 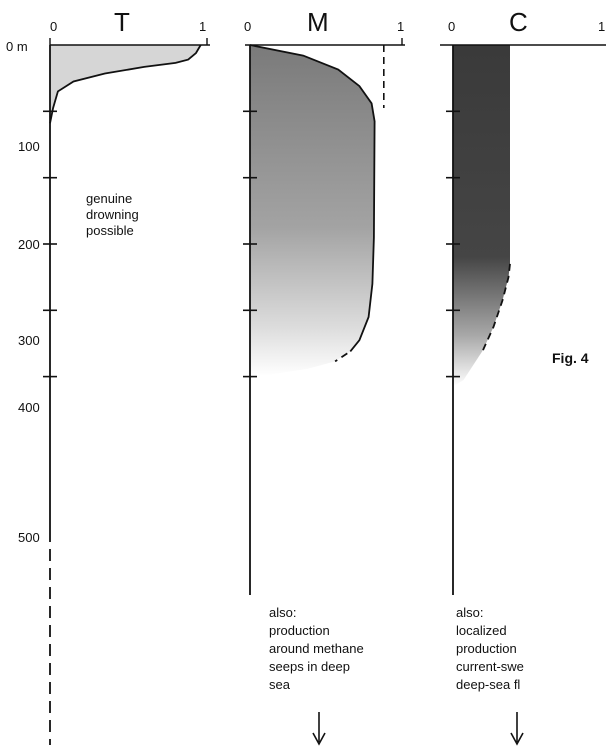 What do you see at coordinates (109, 198) in the screenshot?
I see `note-line: genuine` at bounding box center [109, 198].